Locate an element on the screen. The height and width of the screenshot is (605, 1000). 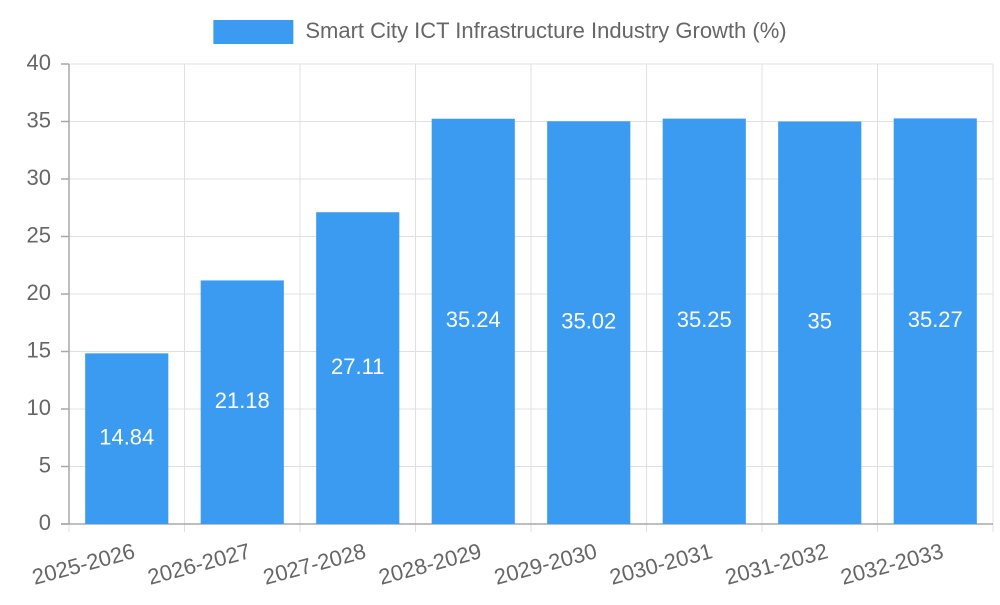
bar-value-label: 35.25 is located at coordinates (704, 319).